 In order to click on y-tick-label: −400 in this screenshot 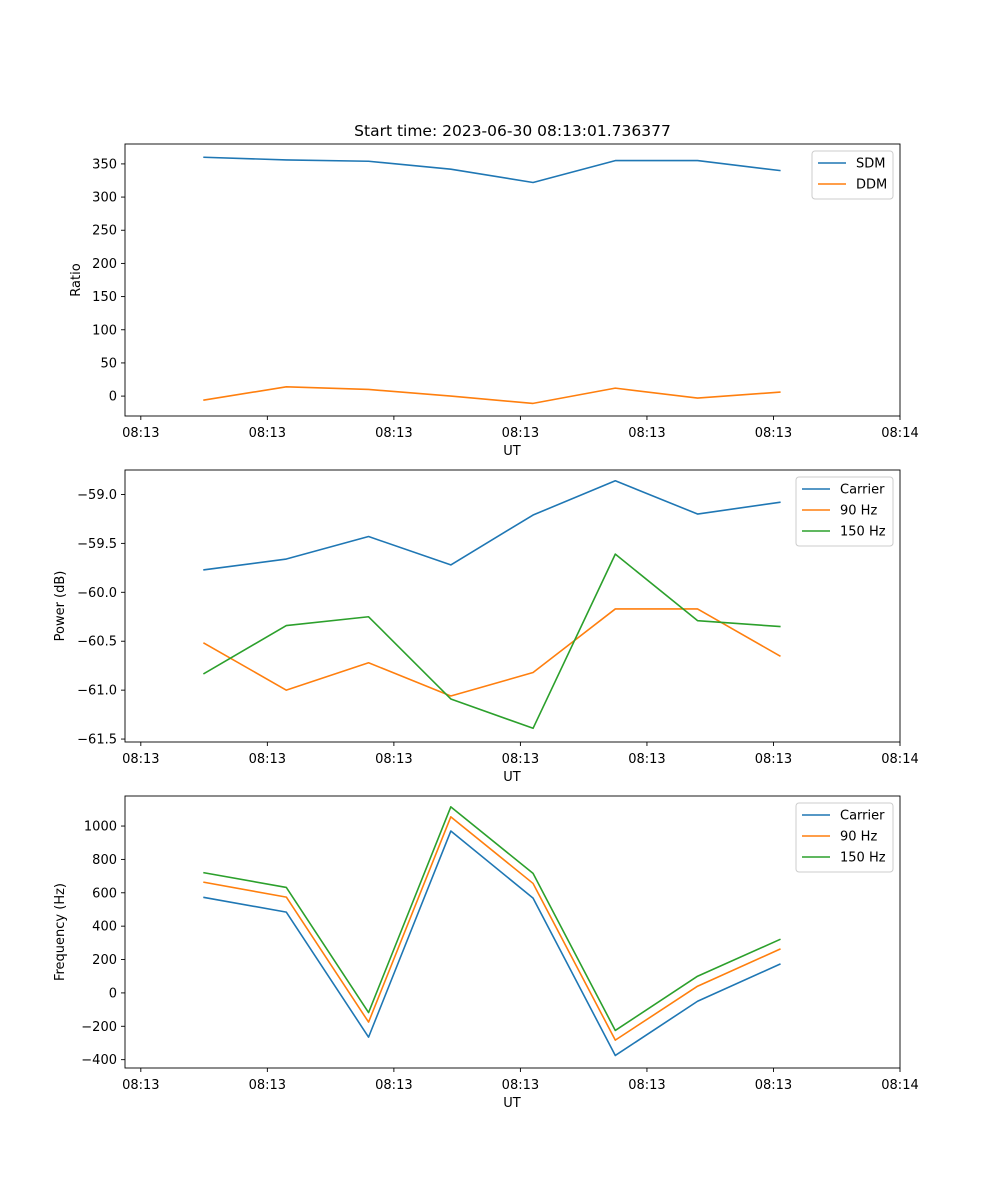, I will do `click(99, 1060)`.